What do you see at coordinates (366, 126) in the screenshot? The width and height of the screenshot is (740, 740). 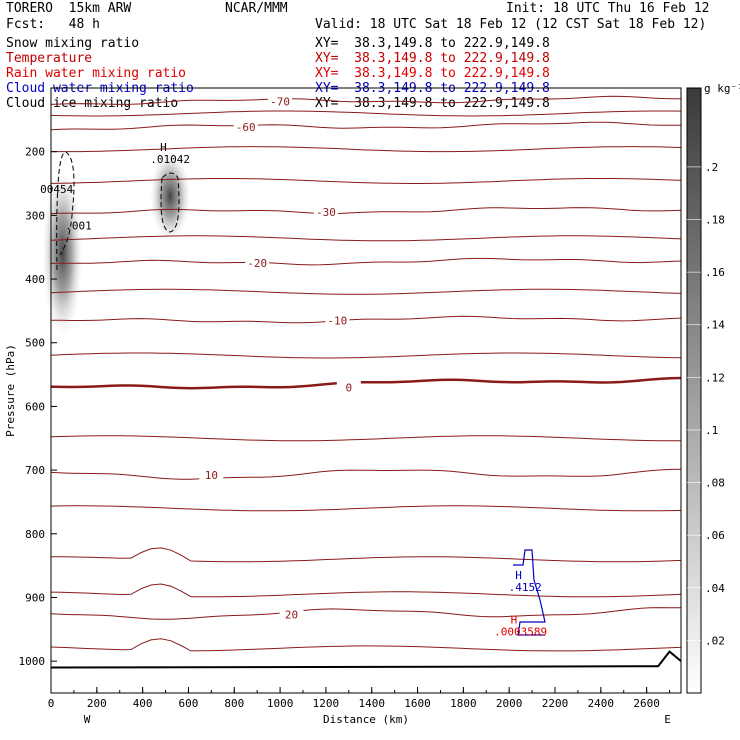 I see `temperature-contour--60` at bounding box center [366, 126].